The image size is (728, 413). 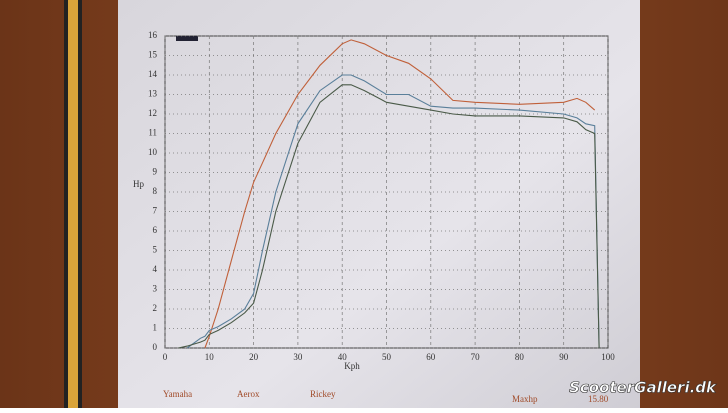 I want to click on y-tick-label: 11, so click(x=152, y=133).